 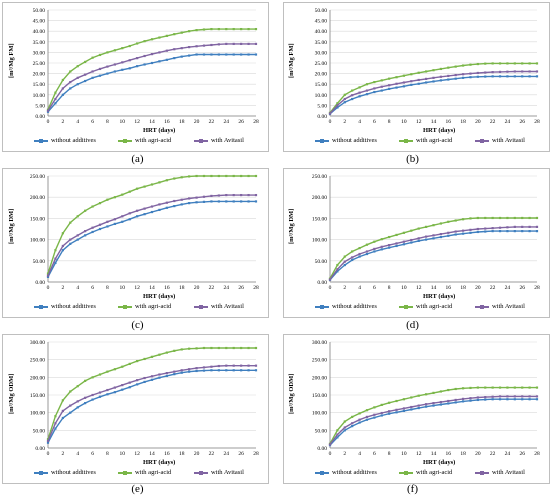 What do you see at coordinates (39, 53) in the screenshot?
I see `y-tick-label: 30.00` at bounding box center [39, 53].